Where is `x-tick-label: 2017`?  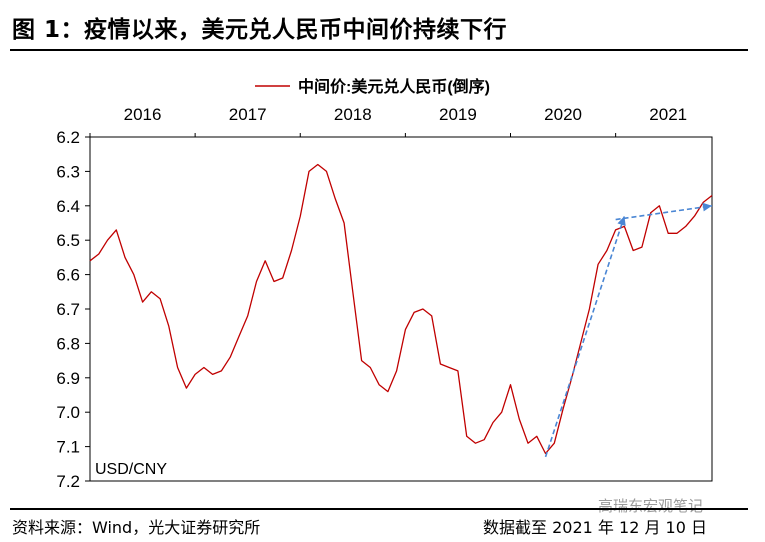
x-tick-label: 2017 is located at coordinates (248, 114).